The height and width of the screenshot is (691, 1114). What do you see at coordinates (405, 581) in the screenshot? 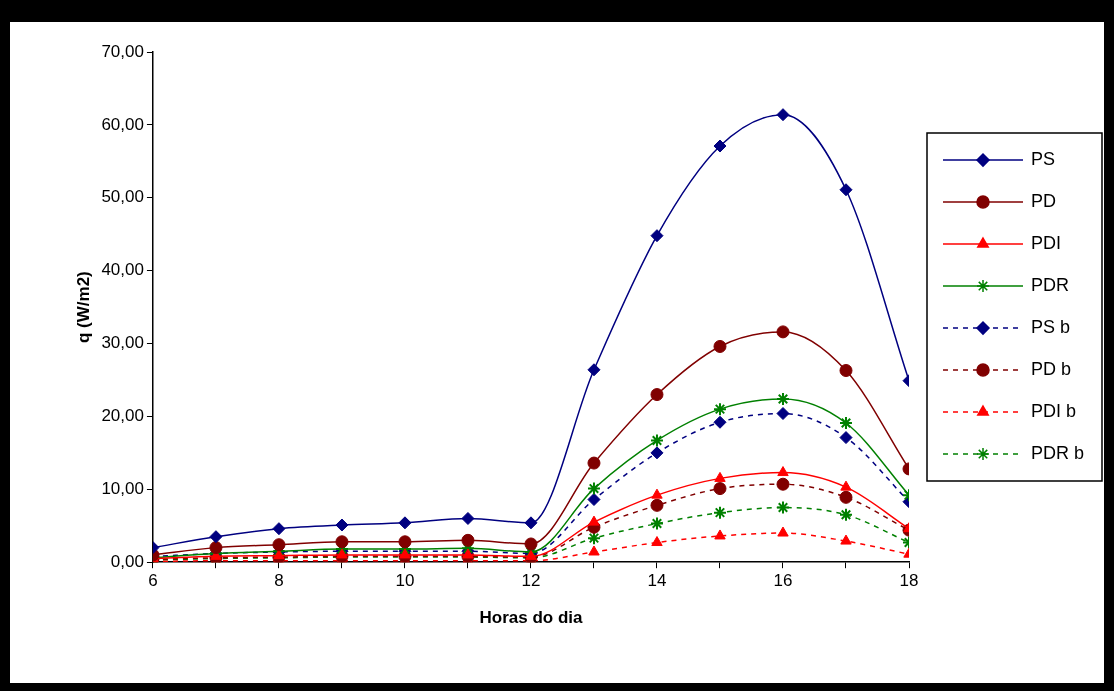
I see `x-tick-label: 10` at bounding box center [405, 581].